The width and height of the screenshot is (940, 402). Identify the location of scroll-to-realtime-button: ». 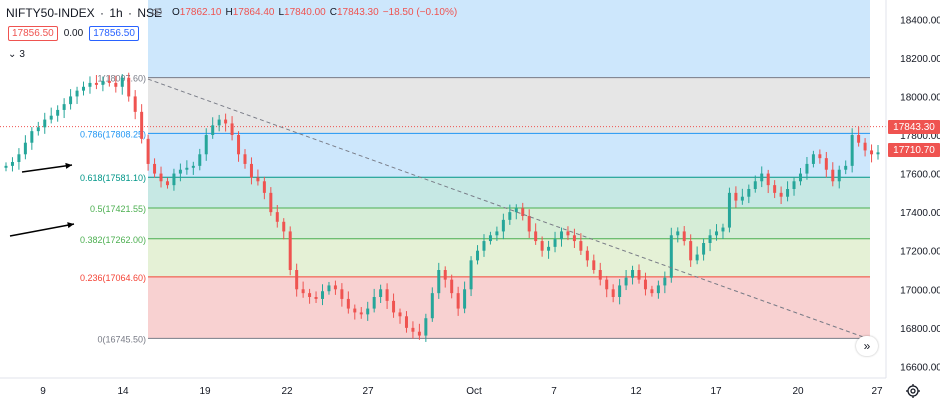
(867, 346).